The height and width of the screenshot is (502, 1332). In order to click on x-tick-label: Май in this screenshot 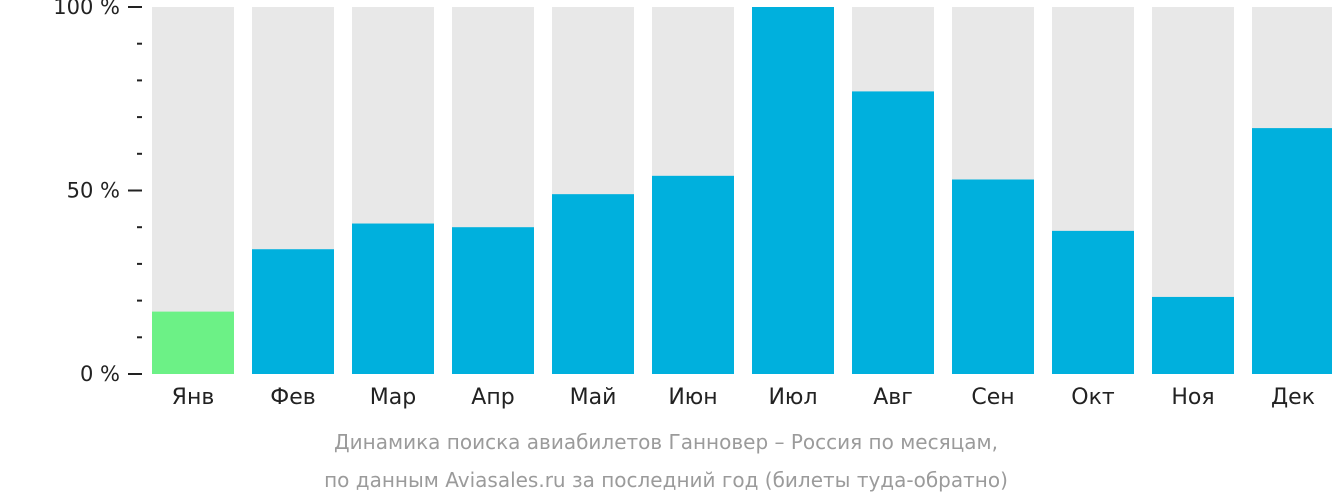, I will do `click(593, 397)`.